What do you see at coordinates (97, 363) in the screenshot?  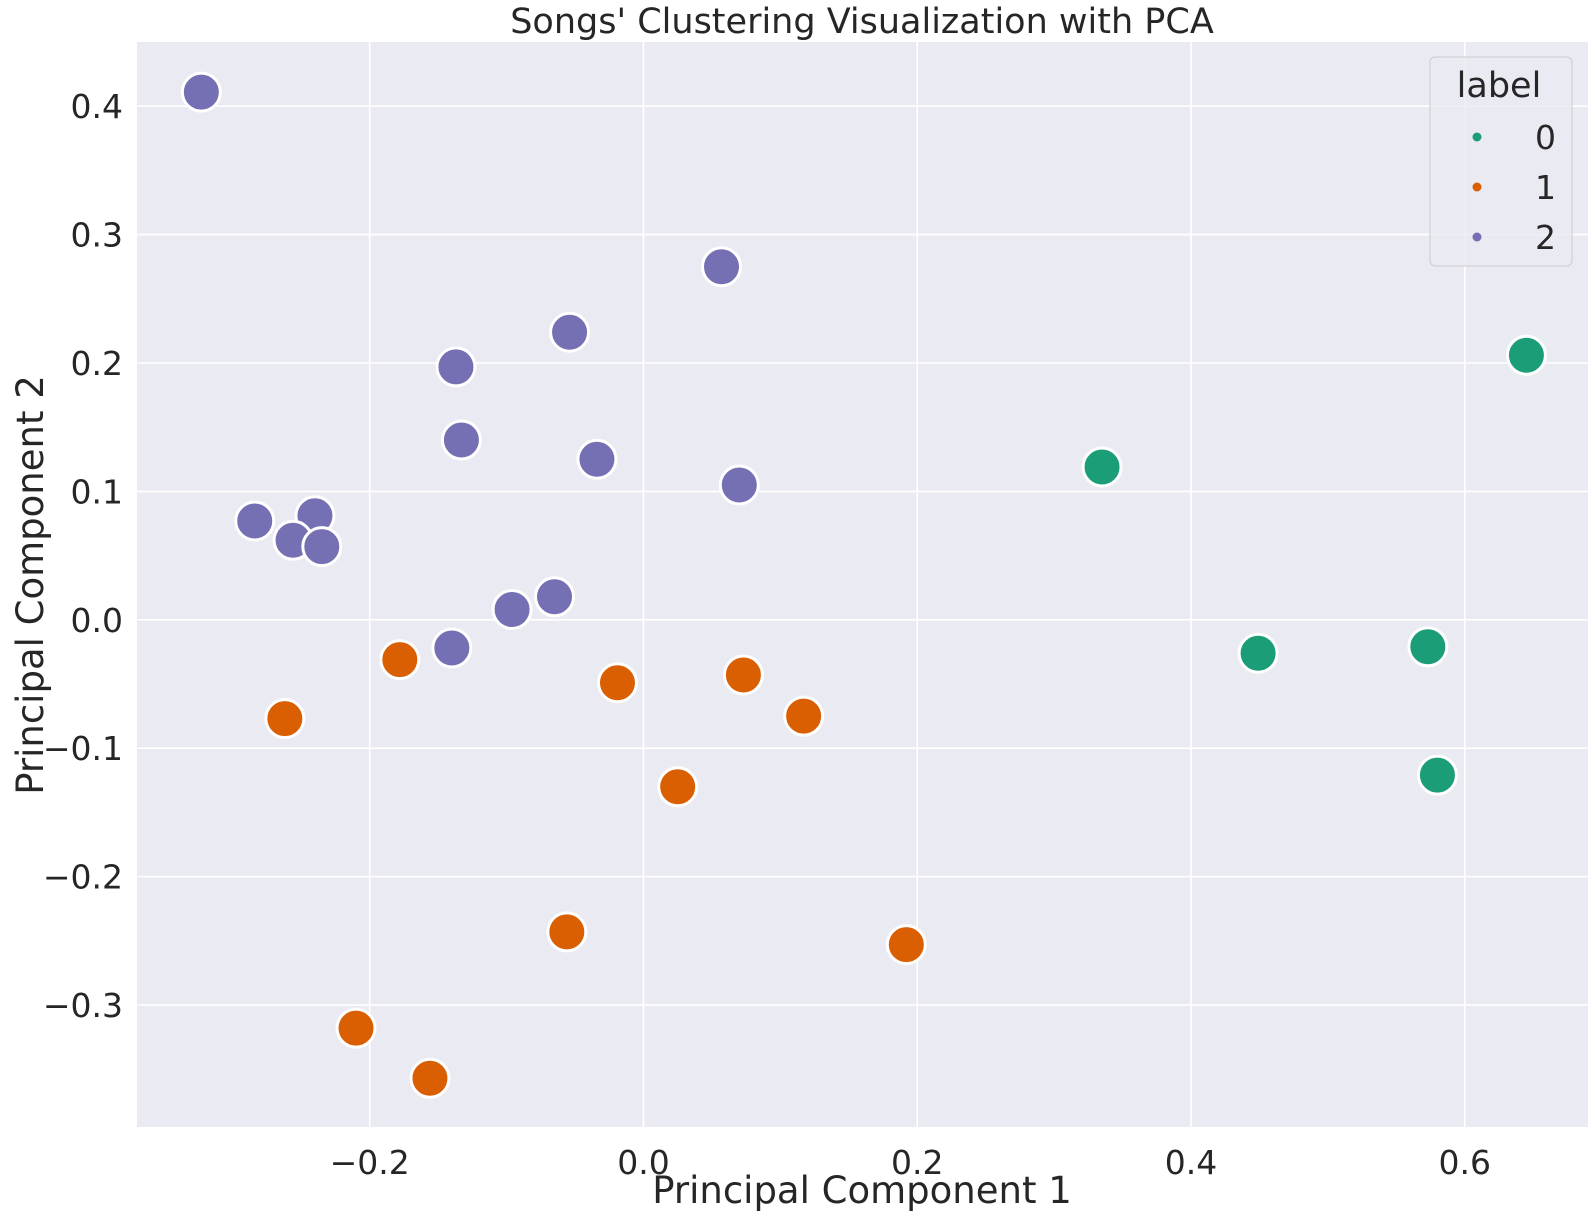 I see `y-tick-label: 0.2` at bounding box center [97, 363].